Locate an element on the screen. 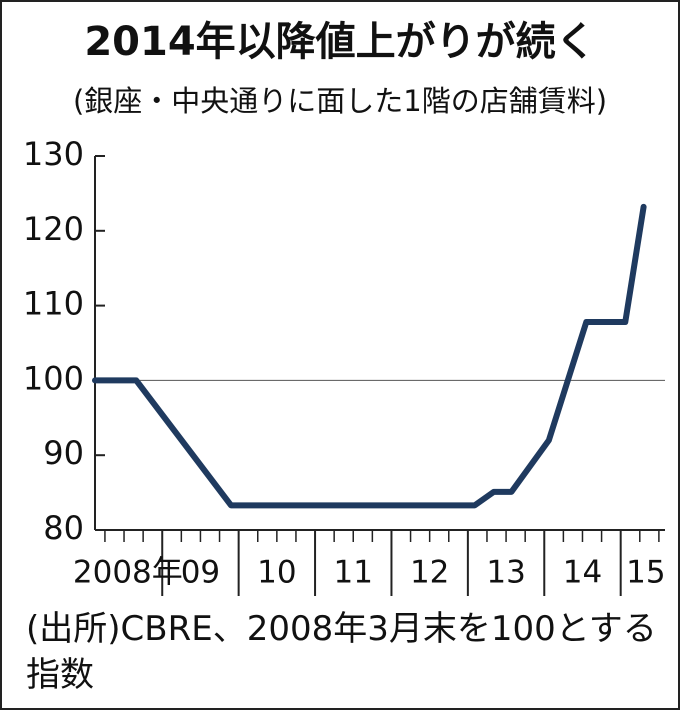 Image resolution: width=680 pixels, height=710 pixels. x-tick-label: 12 is located at coordinates (429, 573).